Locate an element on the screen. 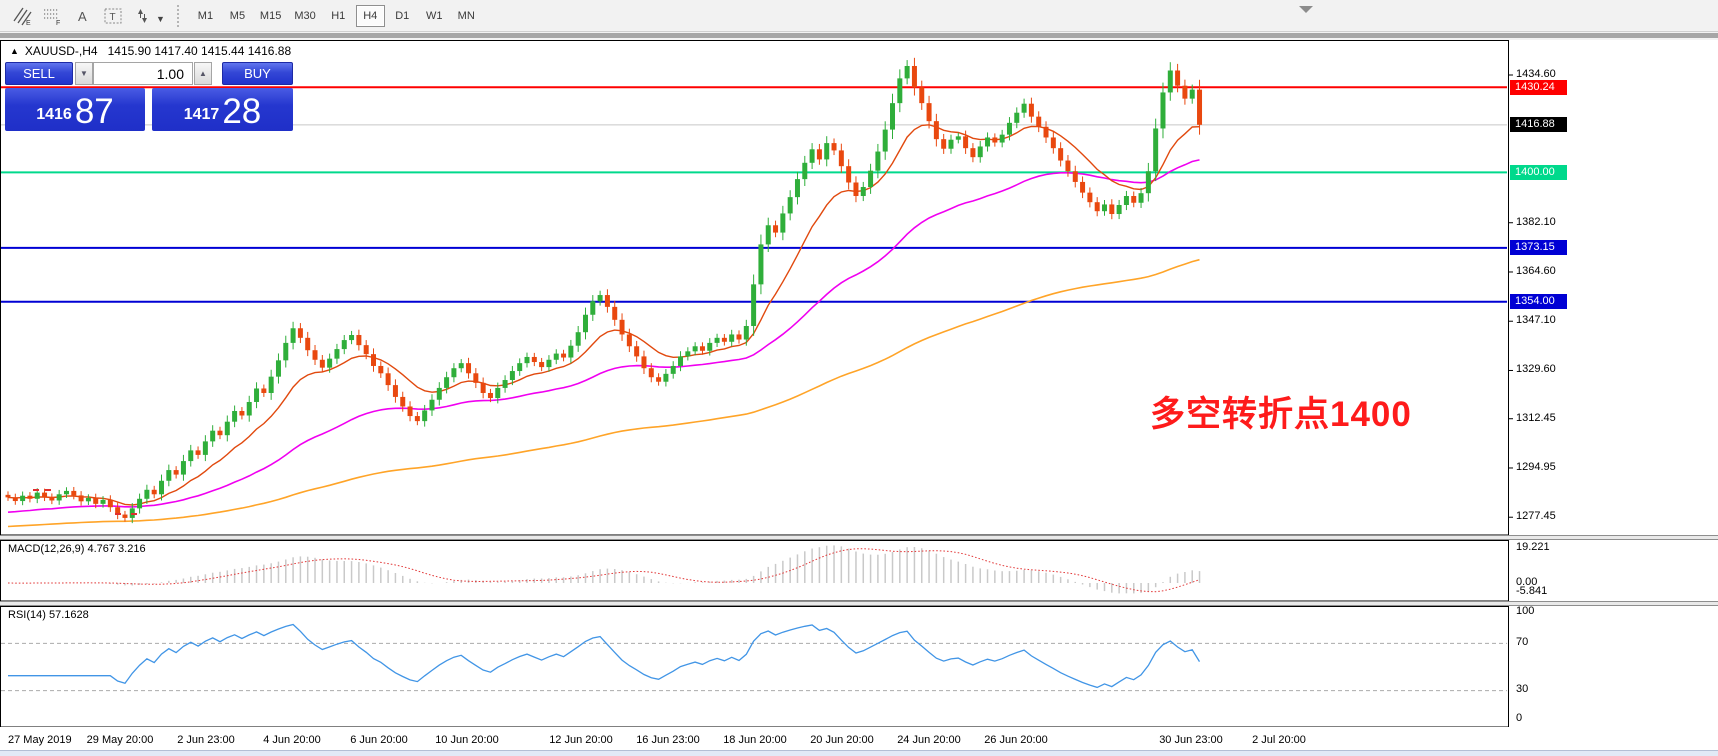 Image resolution: width=1718 pixels, height=756 pixels. buy-price-display: 1417 28 is located at coordinates (222, 109).